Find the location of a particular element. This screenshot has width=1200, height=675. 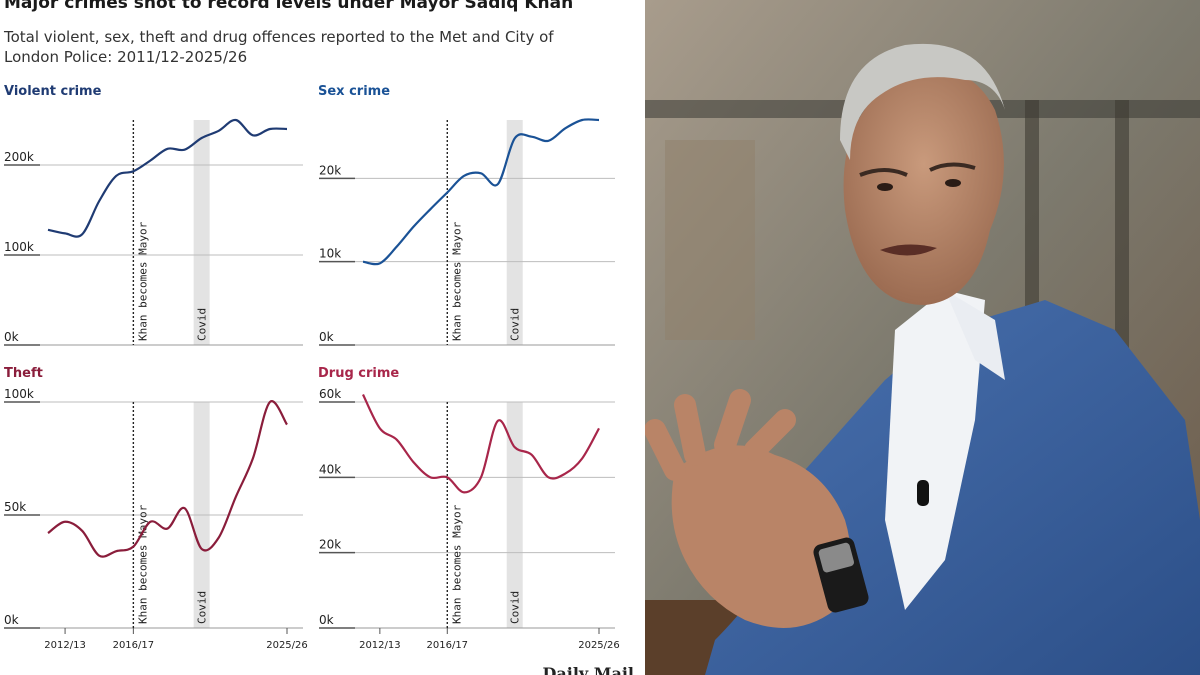

violent-crime-khan-label: Khan becomes Mayor is located at coordinates (142, 281).